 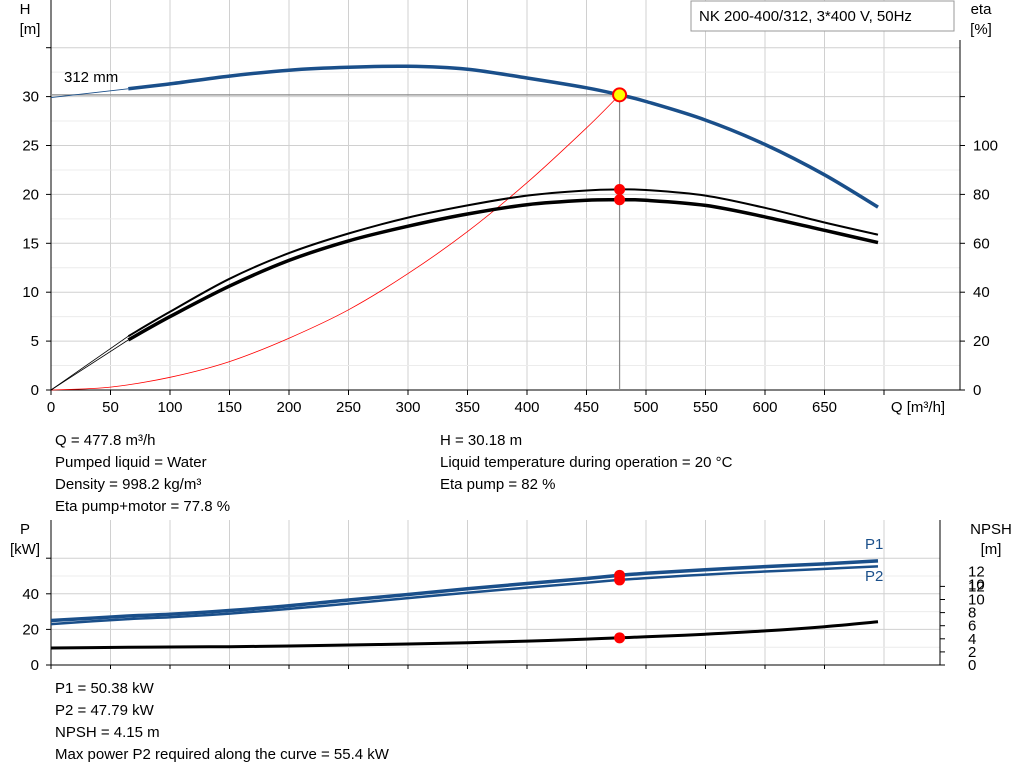 I want to click on x-tick-label: 50, so click(x=110, y=407).